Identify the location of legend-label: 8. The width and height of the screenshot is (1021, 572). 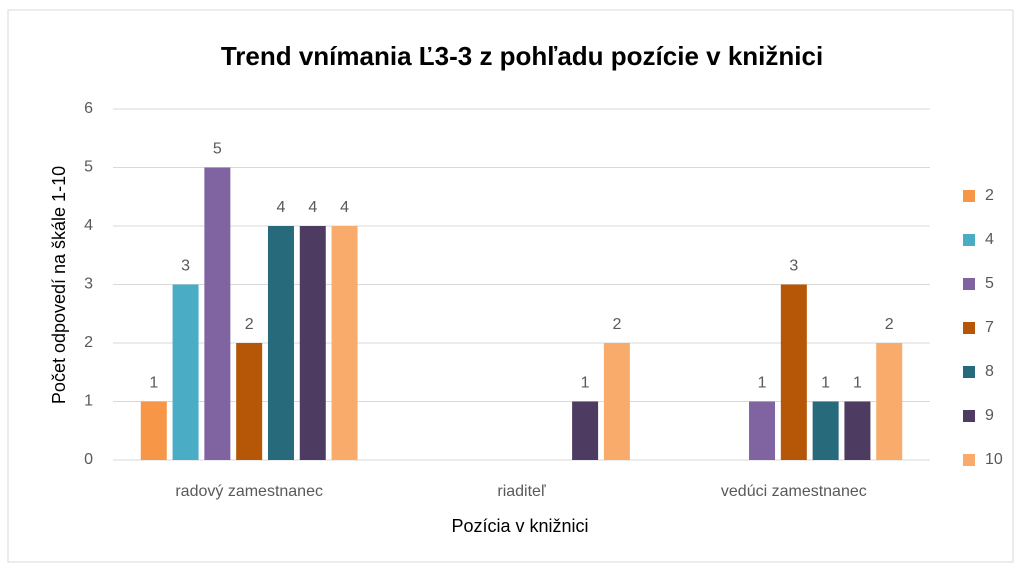
(989, 371).